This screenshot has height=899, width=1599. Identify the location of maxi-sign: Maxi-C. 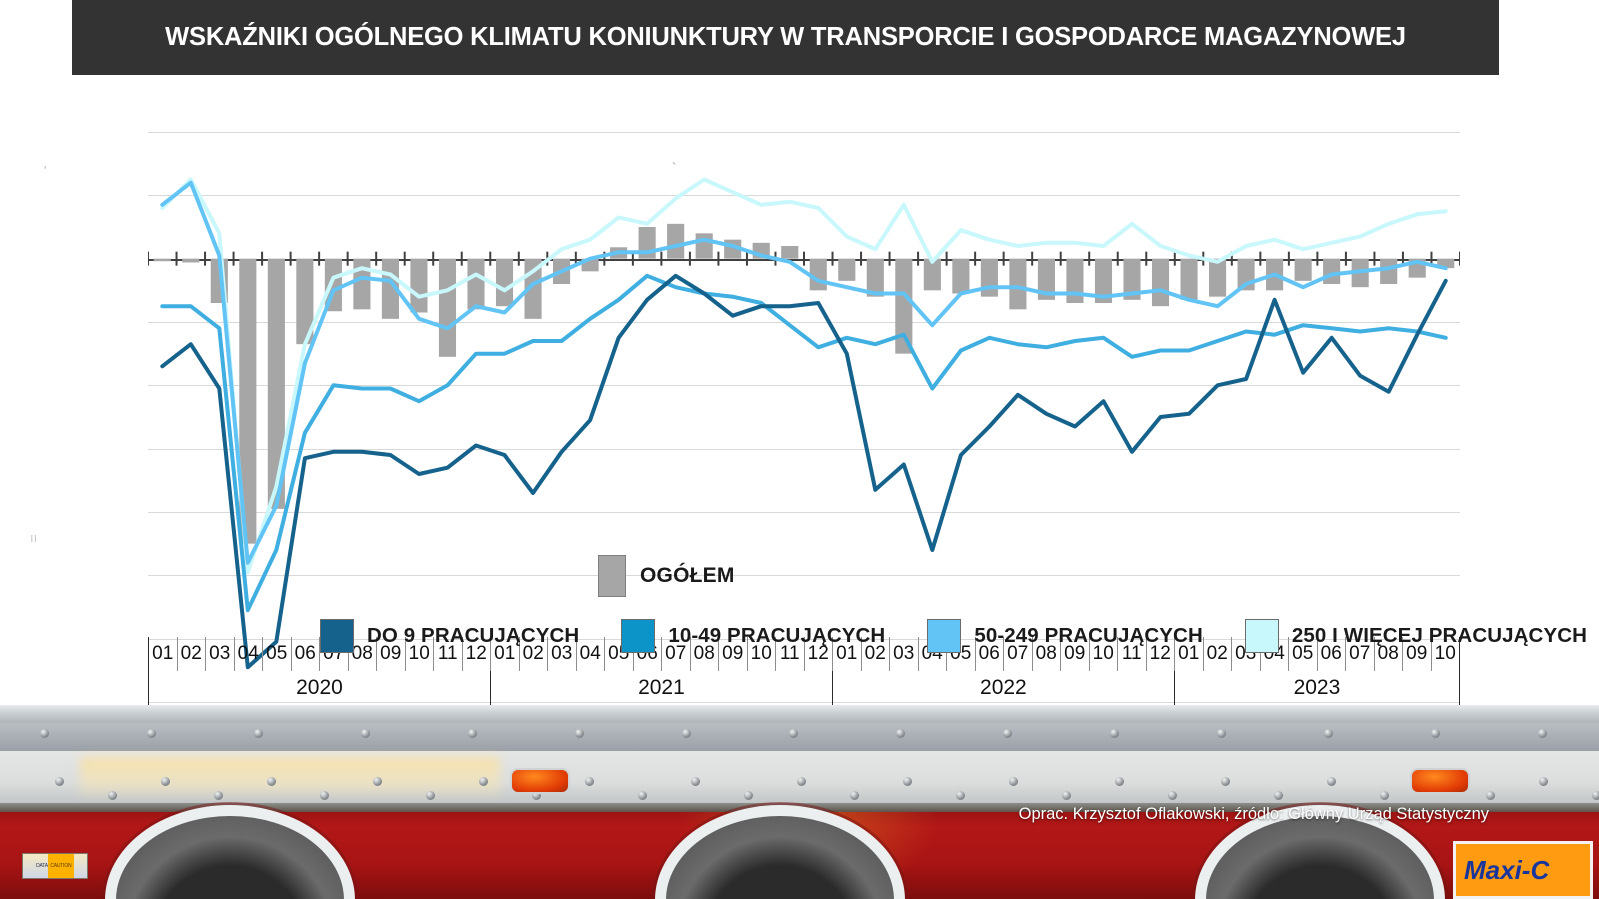
(1523, 870).